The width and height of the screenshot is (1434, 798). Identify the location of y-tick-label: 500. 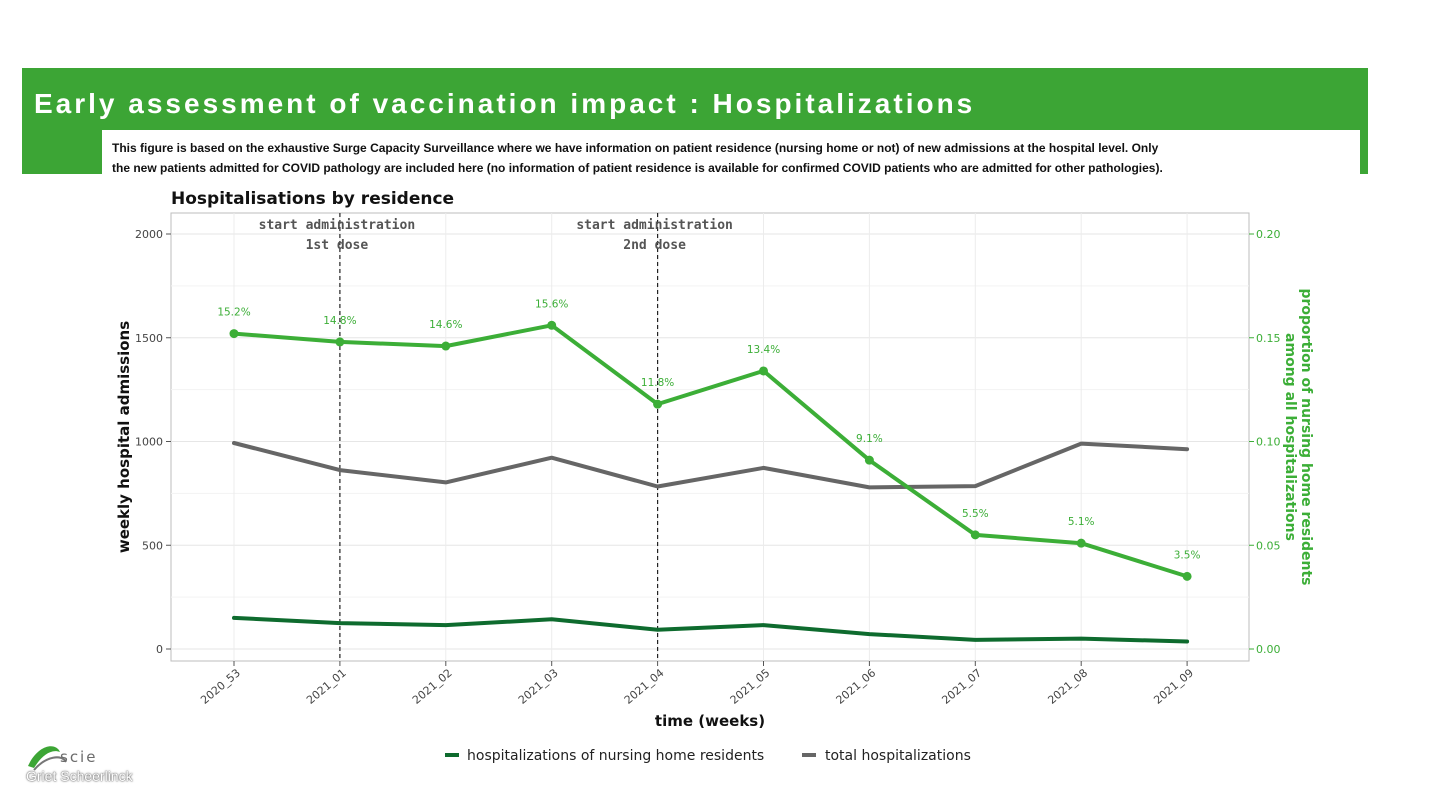
(152, 545).